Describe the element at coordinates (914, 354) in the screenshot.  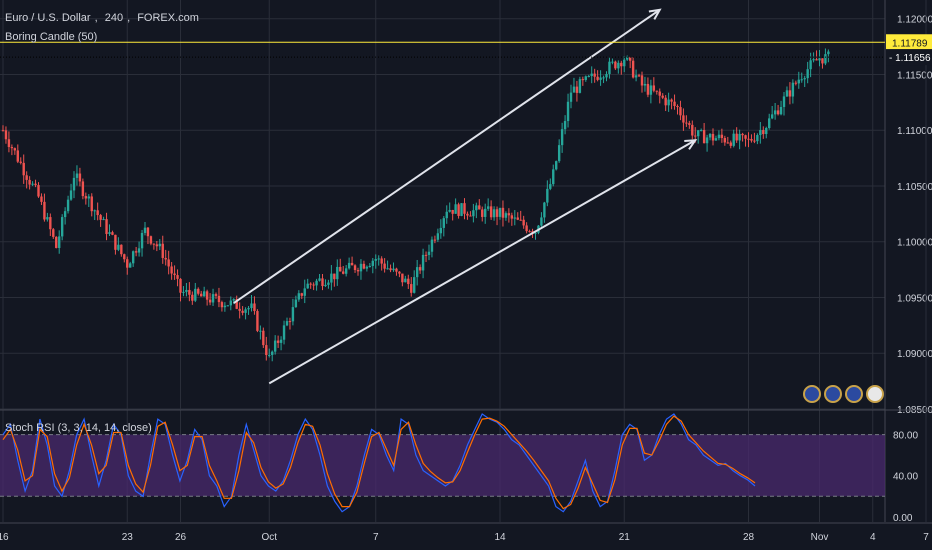
I see `price-tick-label: 1.09000` at that location.